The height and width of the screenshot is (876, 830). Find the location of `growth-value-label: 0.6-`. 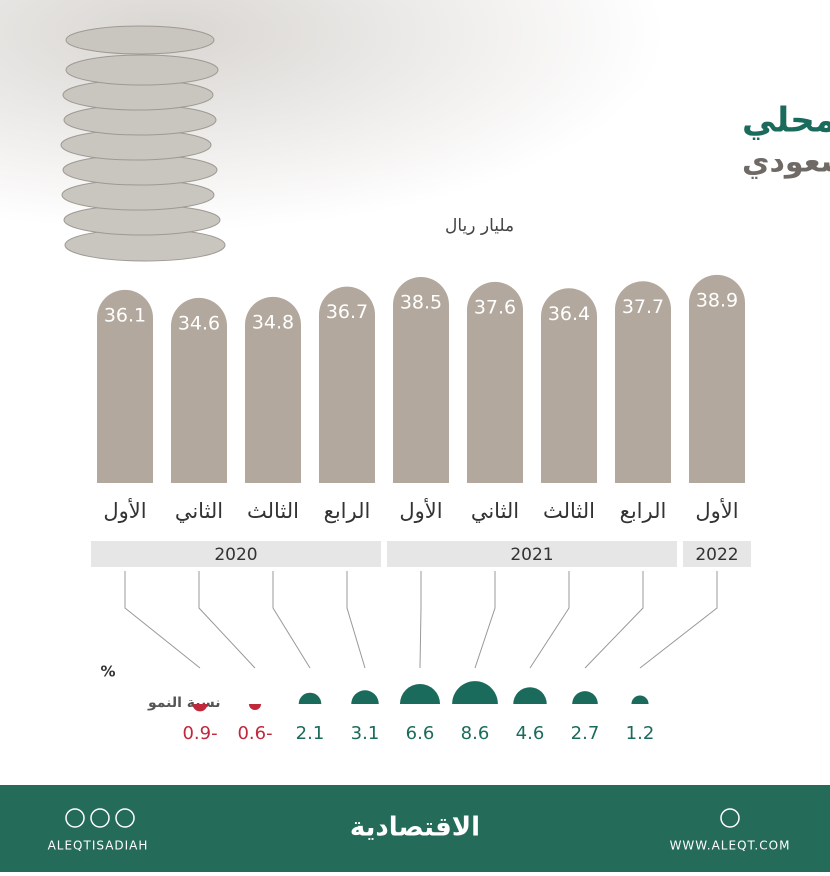

growth-value-label: 0.6- is located at coordinates (254, 733).